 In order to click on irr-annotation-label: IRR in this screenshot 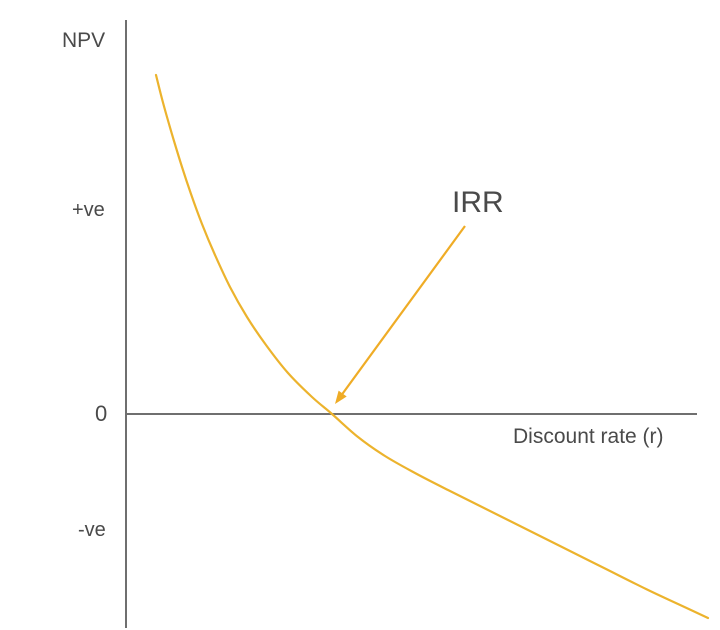, I will do `click(478, 202)`.